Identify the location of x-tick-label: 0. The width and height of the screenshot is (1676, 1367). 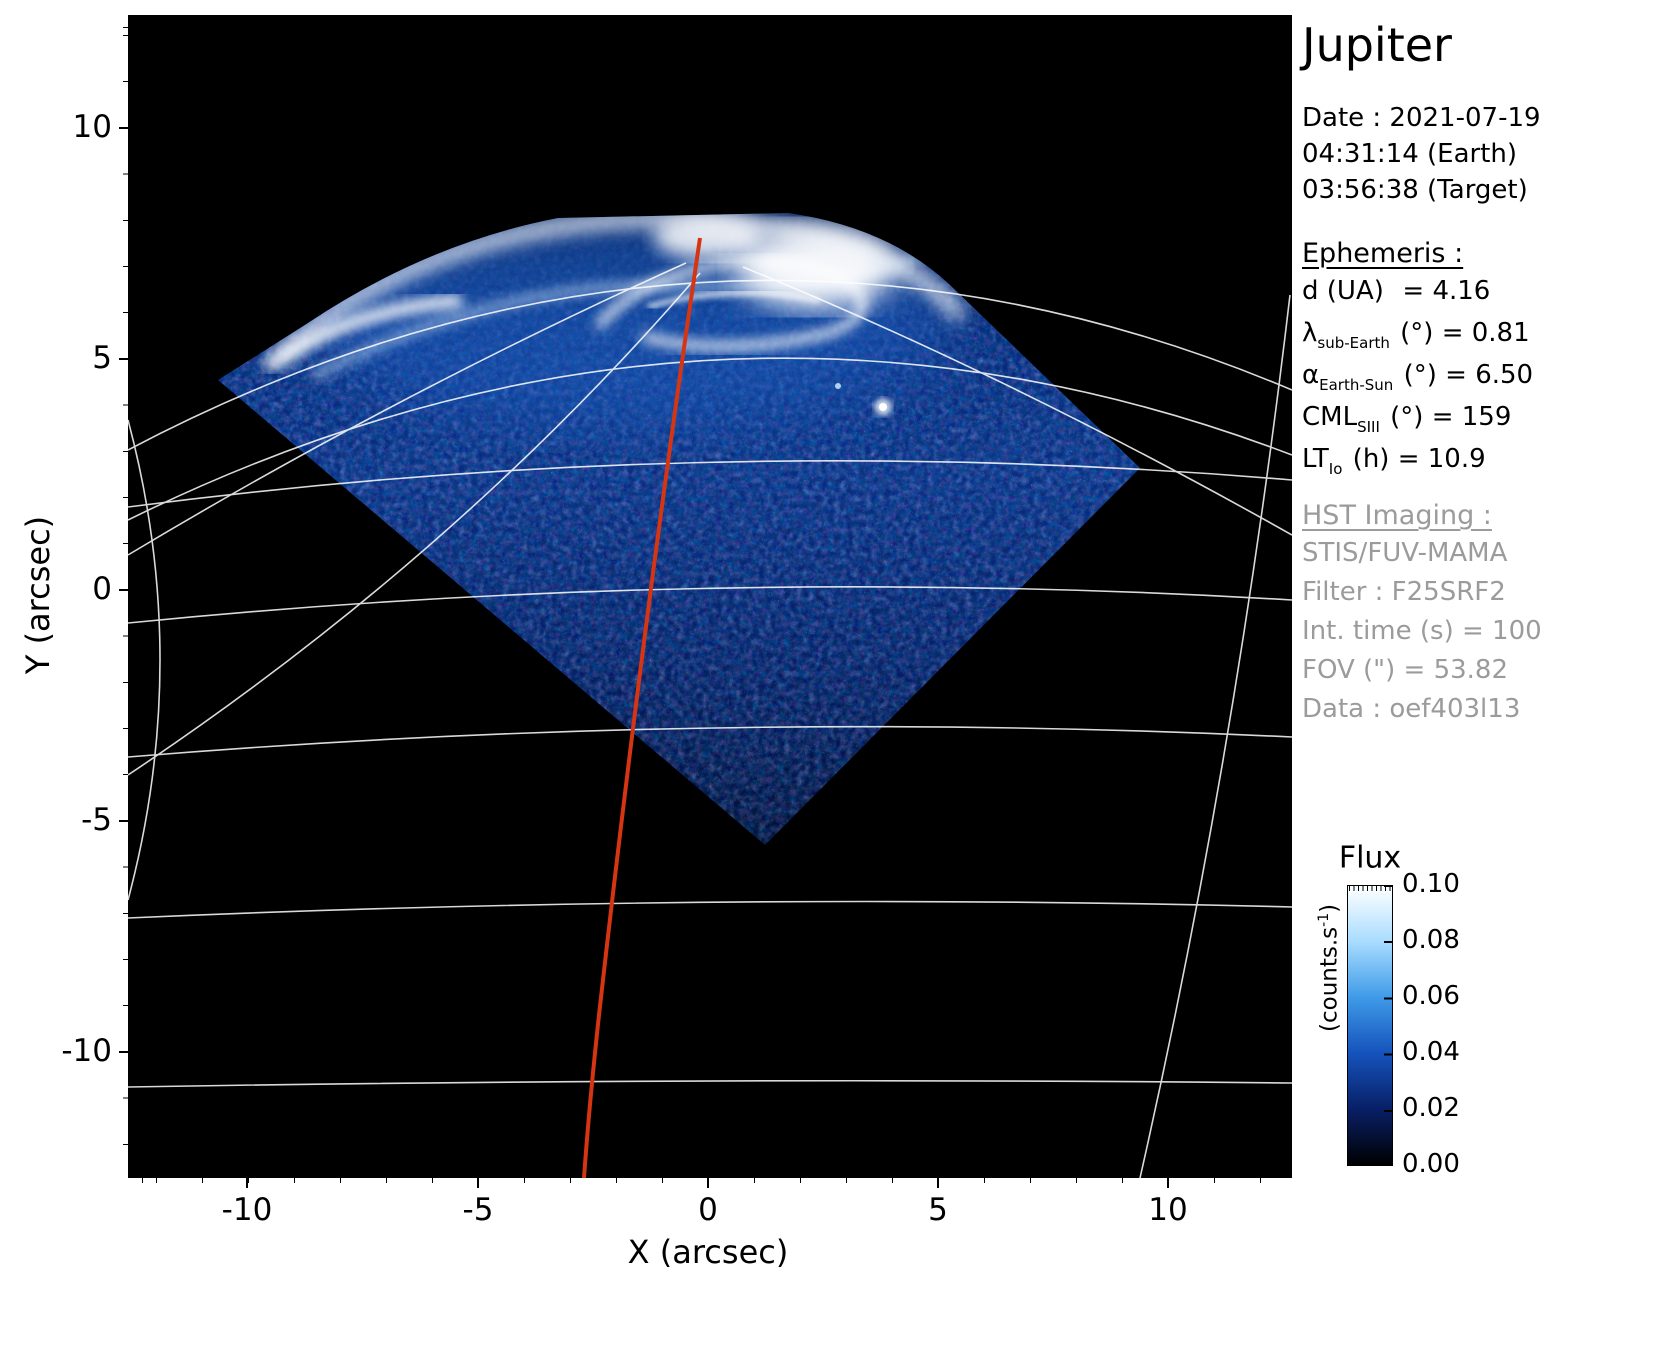
(708, 1210).